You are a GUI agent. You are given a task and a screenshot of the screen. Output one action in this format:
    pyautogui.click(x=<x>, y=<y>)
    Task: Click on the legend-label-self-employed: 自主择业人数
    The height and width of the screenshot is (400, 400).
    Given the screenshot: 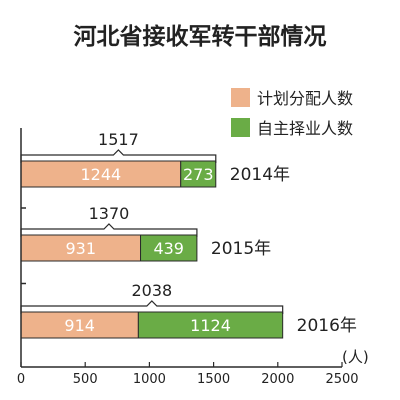 What is the action you would take?
    pyautogui.click(x=305, y=128)
    